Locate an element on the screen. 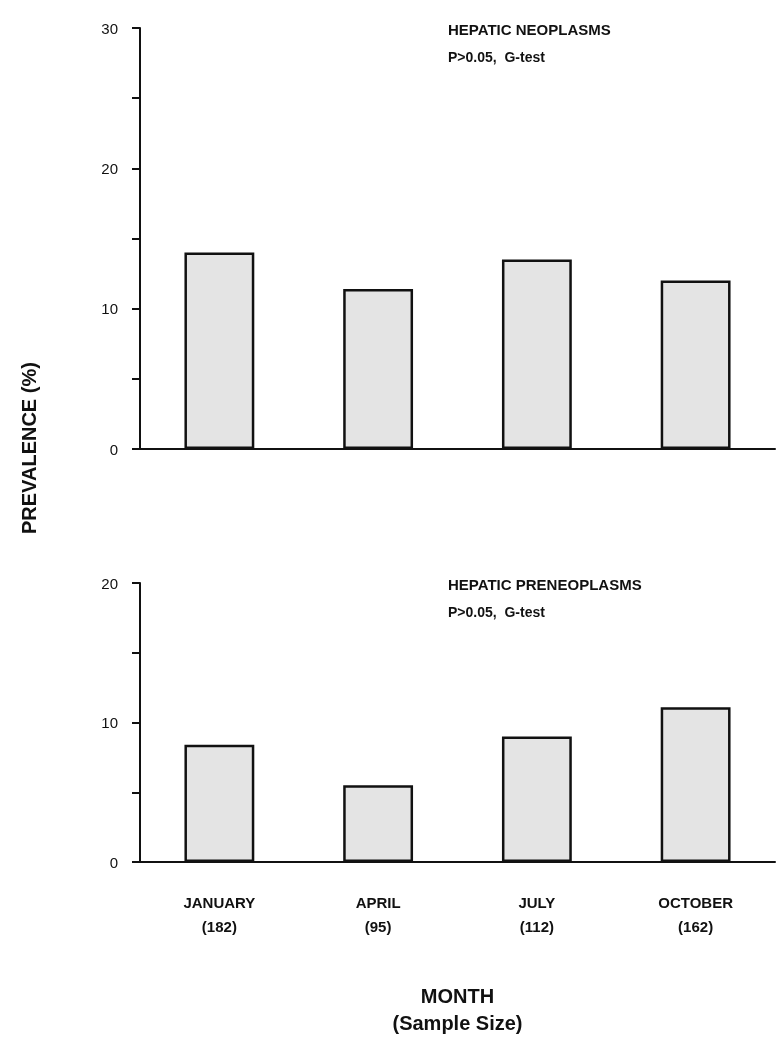 This screenshot has width=784, height=1047. x-tick-label: JANUARY (182) is located at coordinates (219, 914).